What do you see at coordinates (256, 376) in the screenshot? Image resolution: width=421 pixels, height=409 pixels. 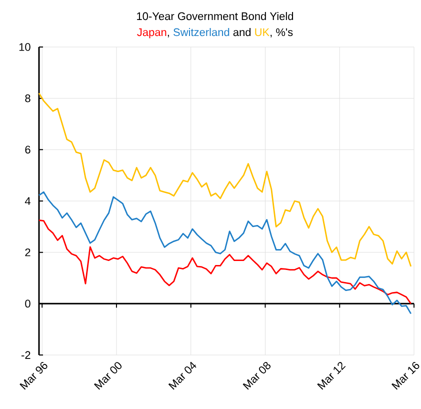 I see `x-tick-label: Mar 08` at bounding box center [256, 376].